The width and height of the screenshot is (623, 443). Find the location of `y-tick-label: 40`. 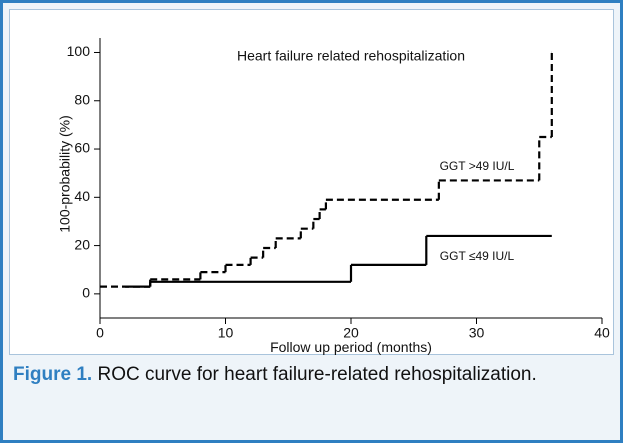

y-tick-label: 40 is located at coordinates (82, 196).